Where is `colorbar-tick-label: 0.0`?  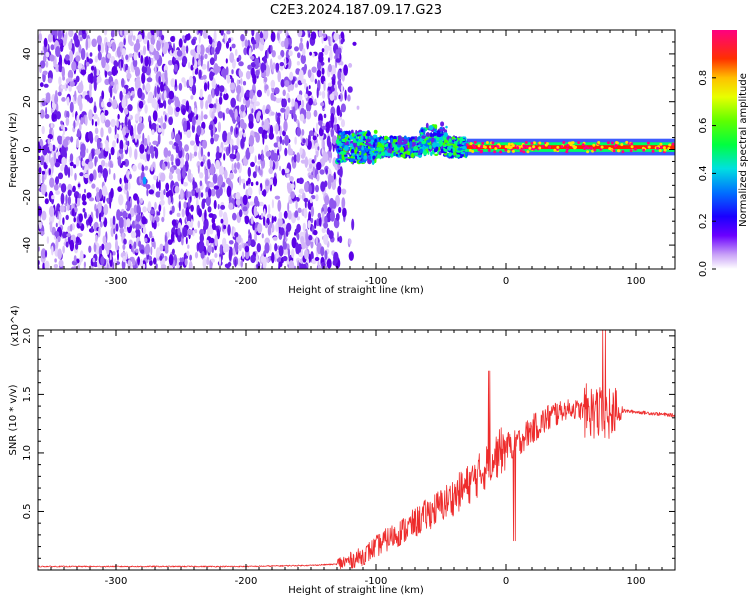 colorbar-tick-label: 0.0 is located at coordinates (703, 269).